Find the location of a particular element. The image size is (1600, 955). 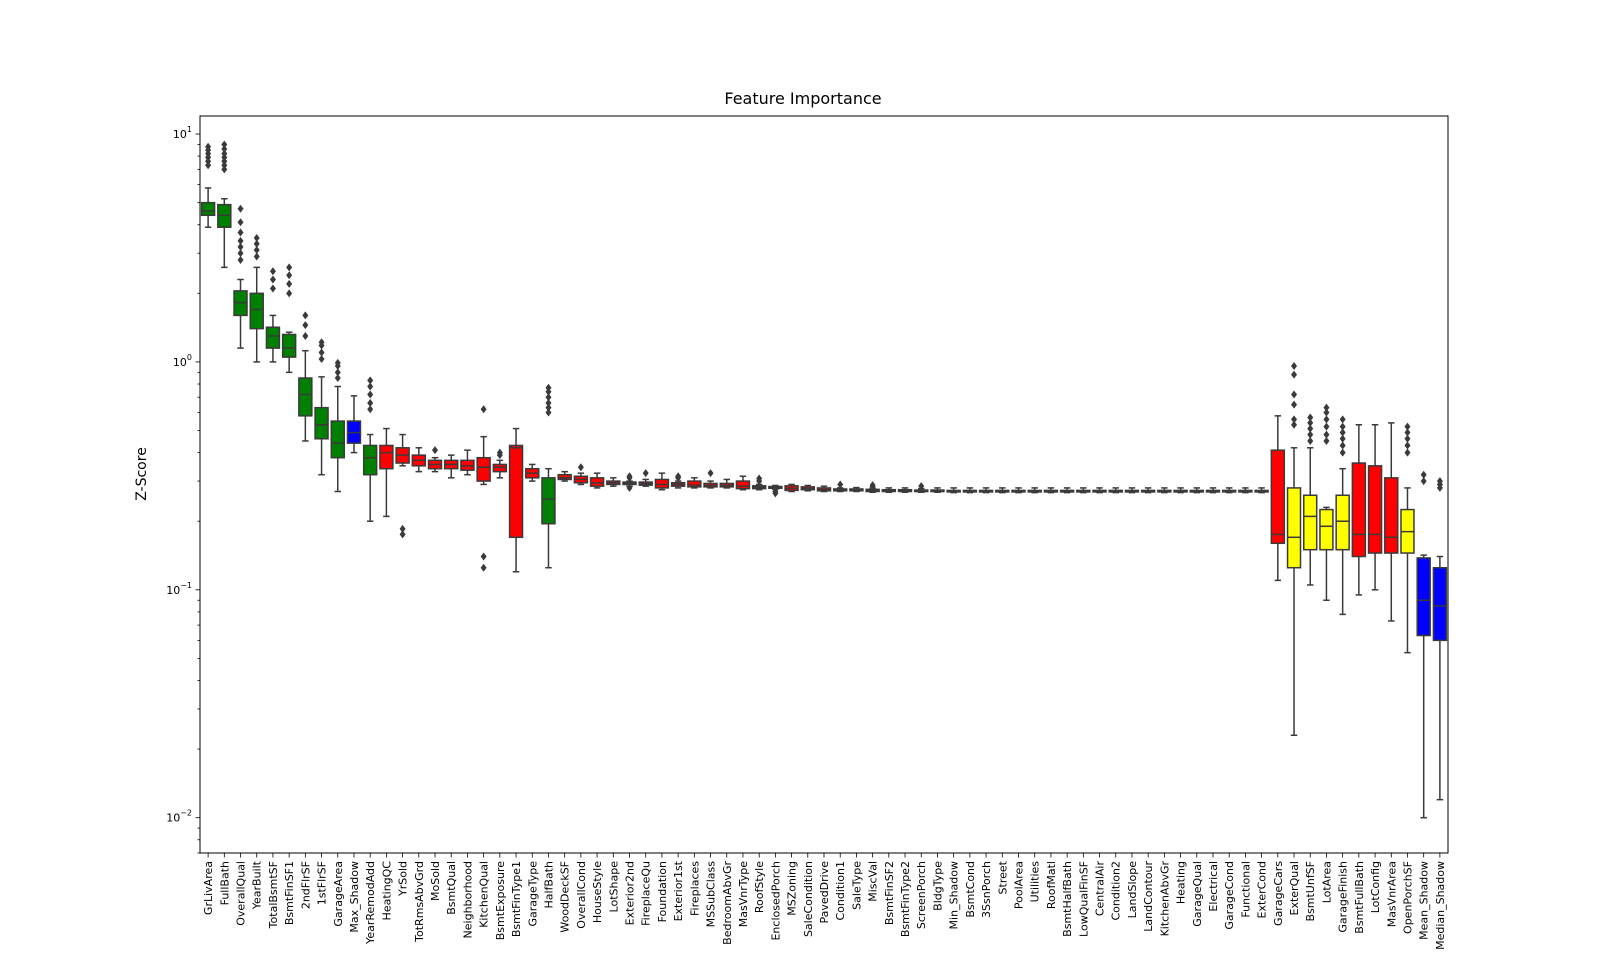

box-BsmtExposure is located at coordinates (500, 463).